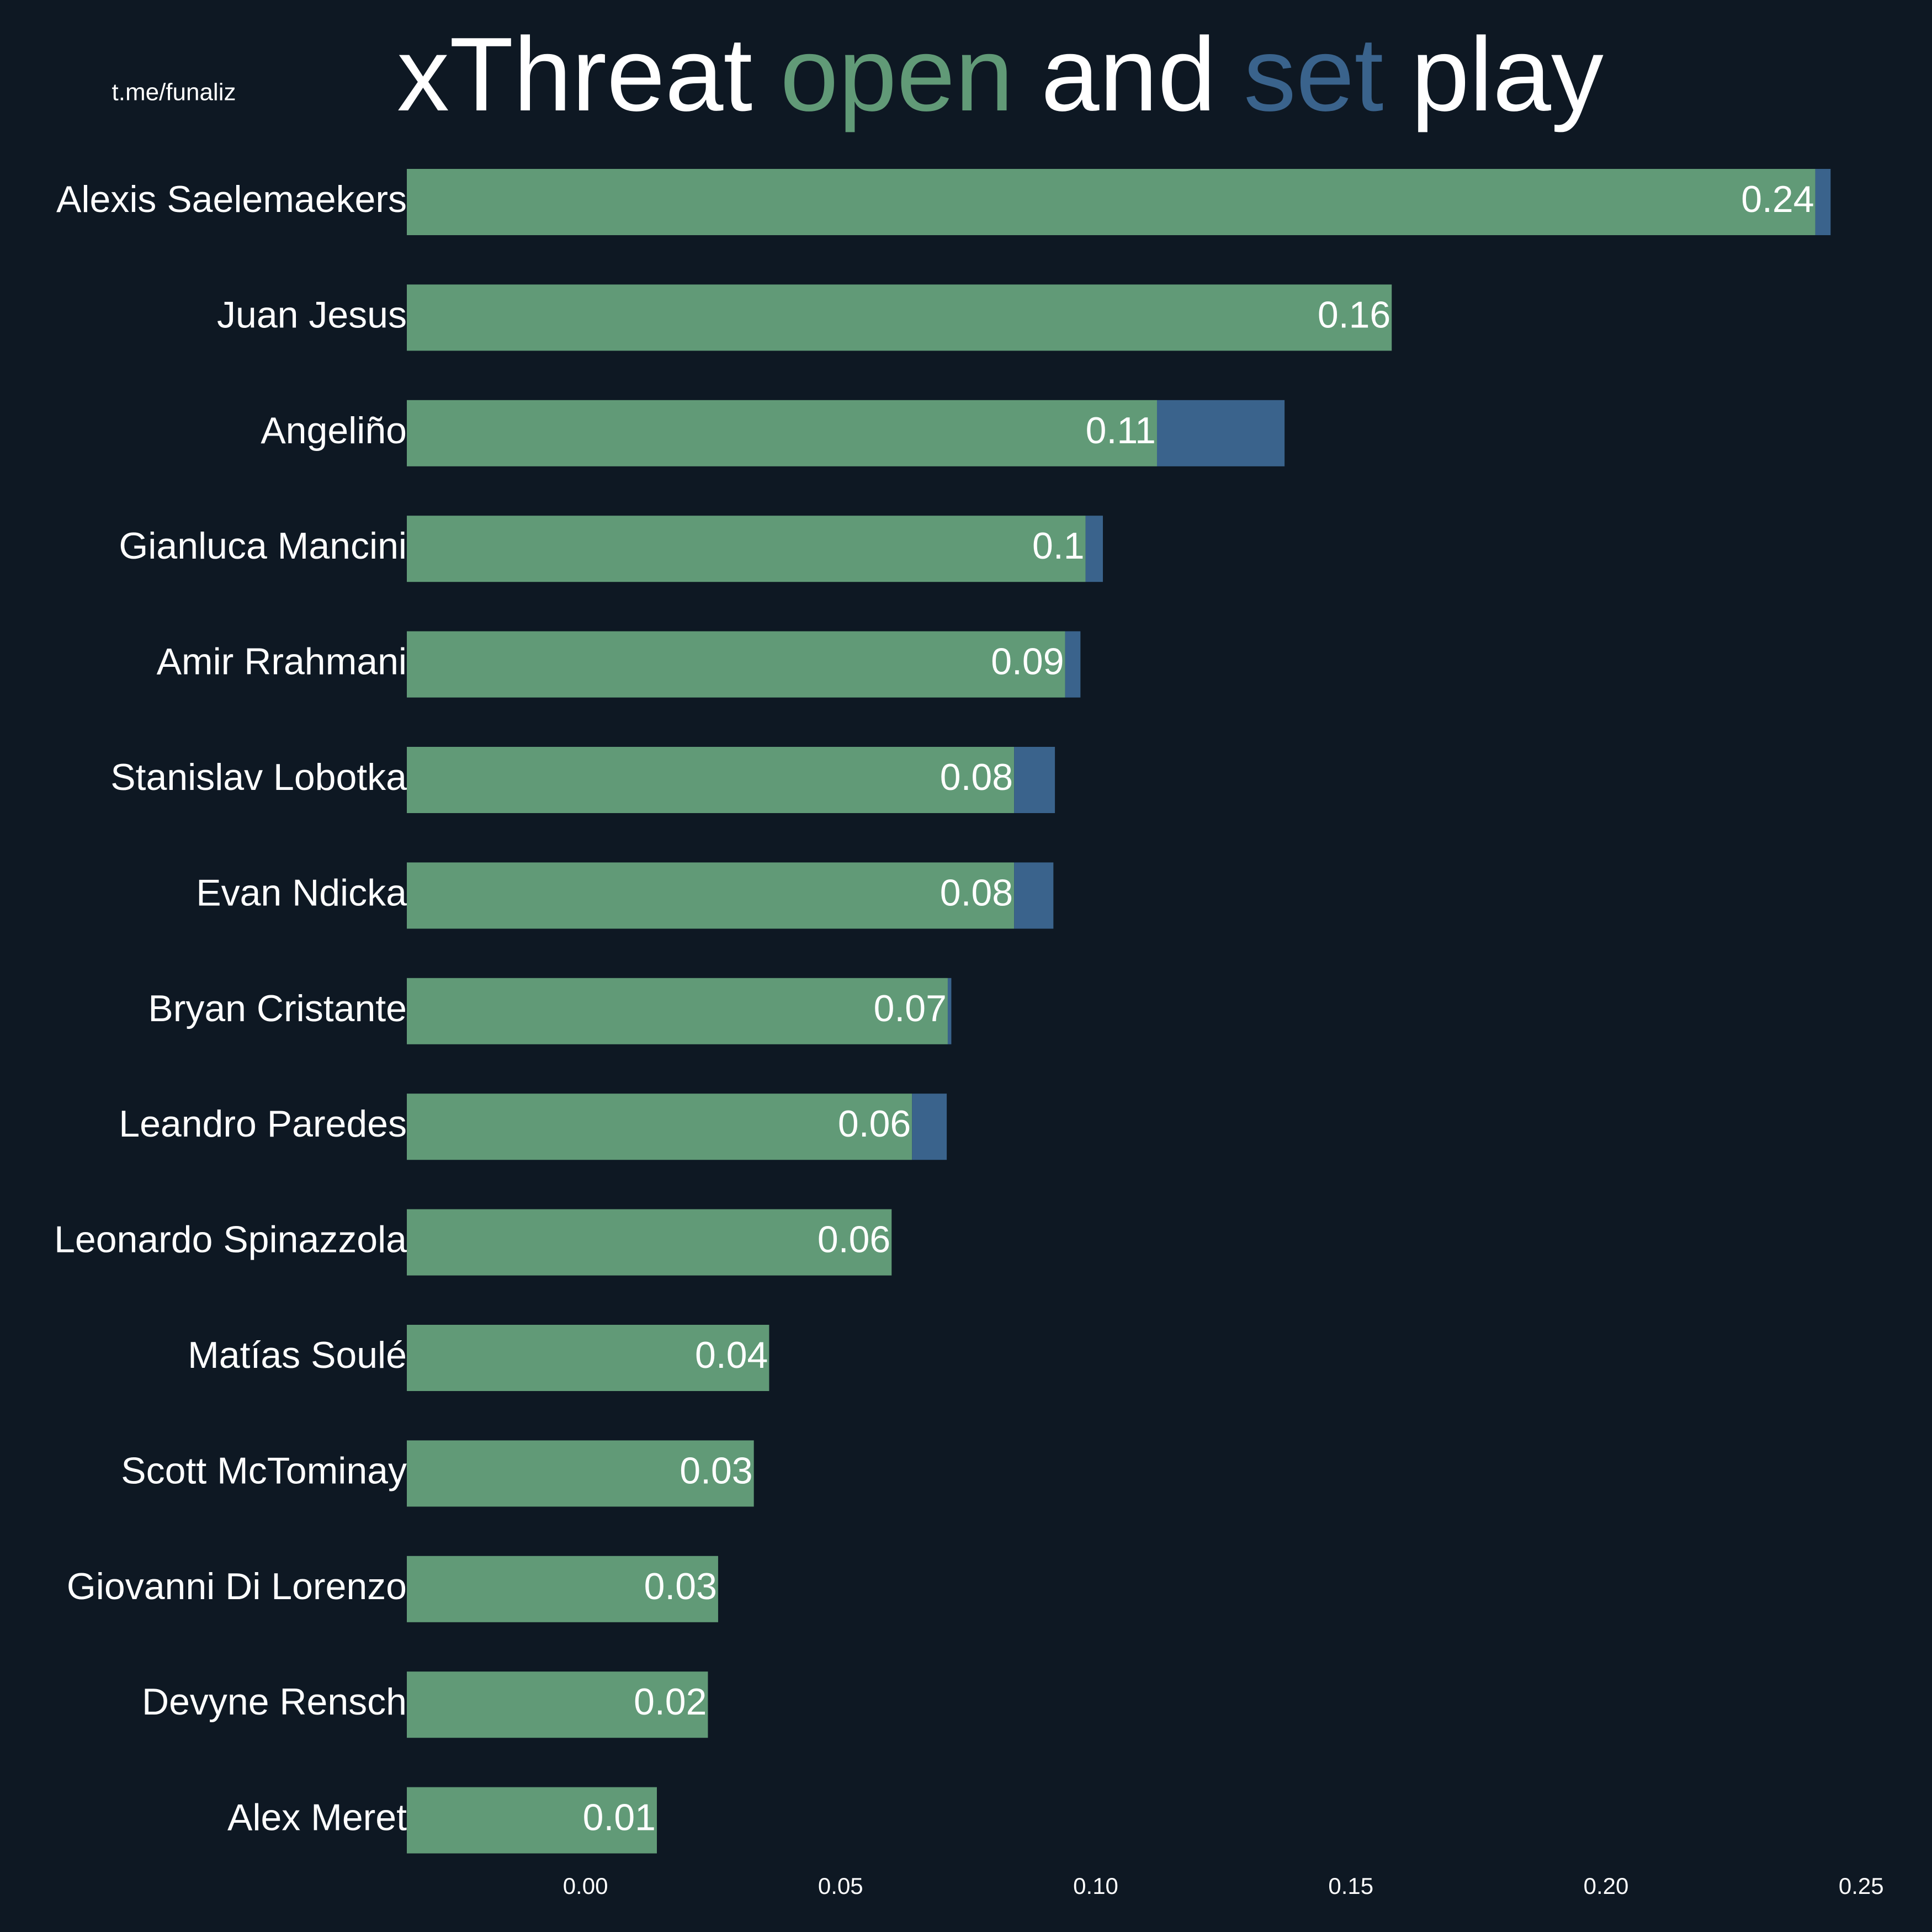 The image size is (1932, 1932). What do you see at coordinates (174, 92) in the screenshot?
I see `watermark: t.me/funaliz` at bounding box center [174, 92].